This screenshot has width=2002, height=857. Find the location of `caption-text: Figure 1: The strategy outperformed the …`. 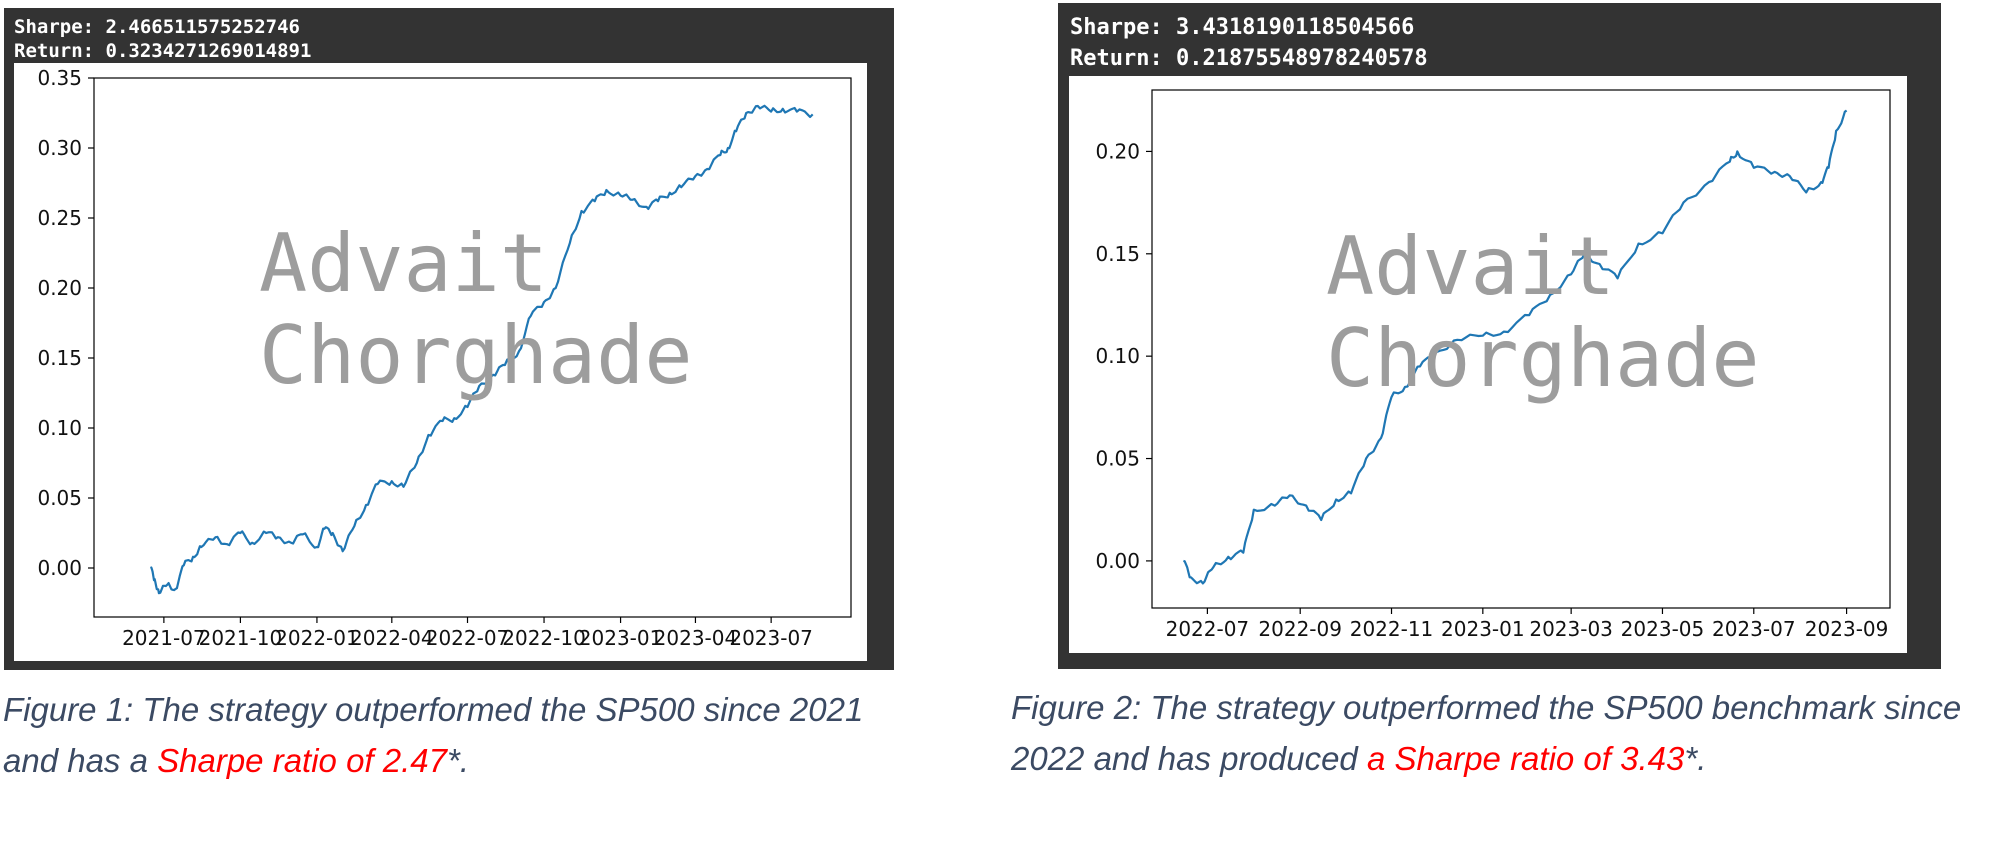

caption-text: Figure 1: The strategy outperformed the … is located at coordinates (433, 735).